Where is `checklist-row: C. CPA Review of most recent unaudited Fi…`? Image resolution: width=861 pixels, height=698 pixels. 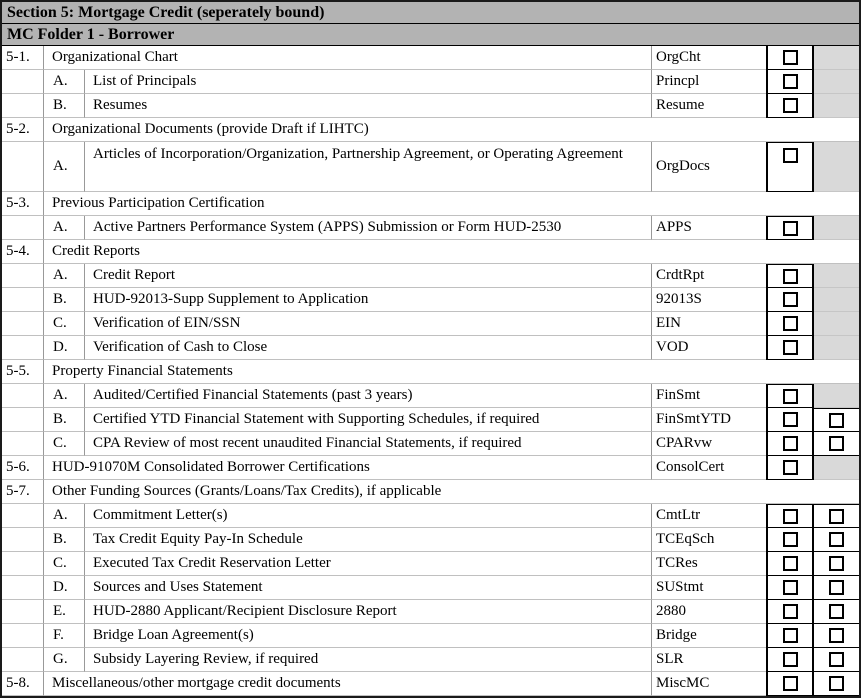 checklist-row: C. CPA Review of most recent unaudited Fi… is located at coordinates (430, 444).